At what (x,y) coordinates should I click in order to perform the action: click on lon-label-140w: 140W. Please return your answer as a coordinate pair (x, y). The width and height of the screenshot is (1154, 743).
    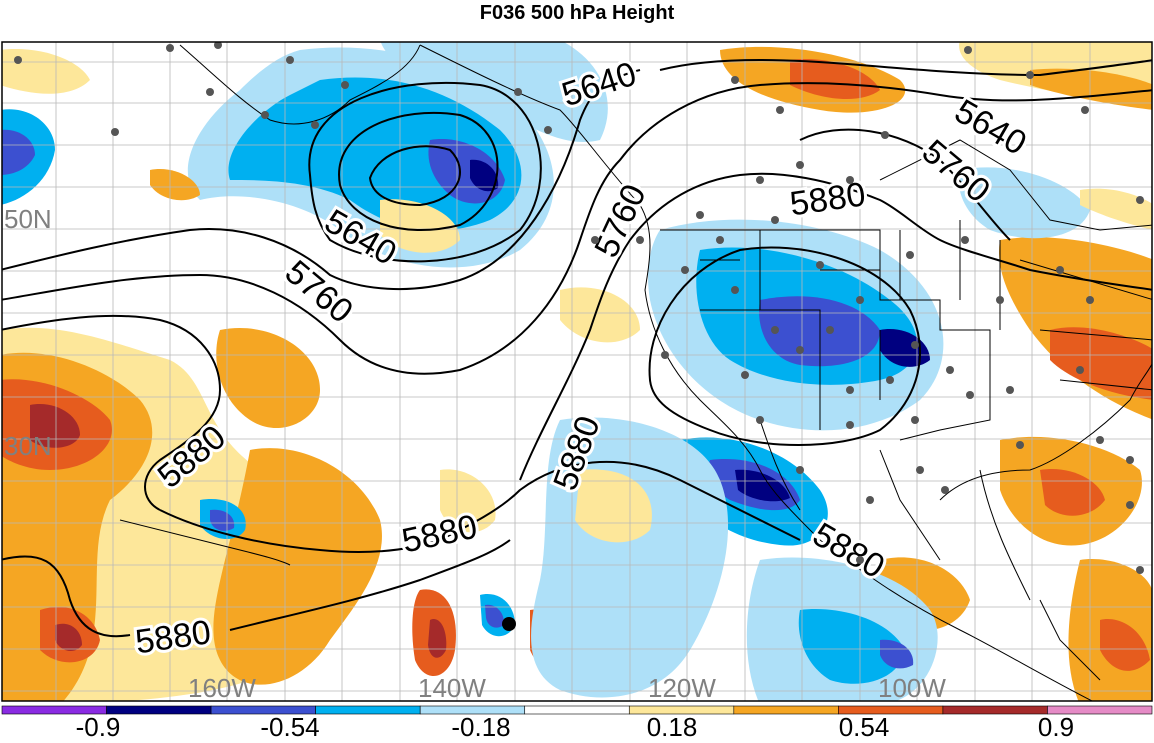
    Looking at the image, I should click on (452, 688).